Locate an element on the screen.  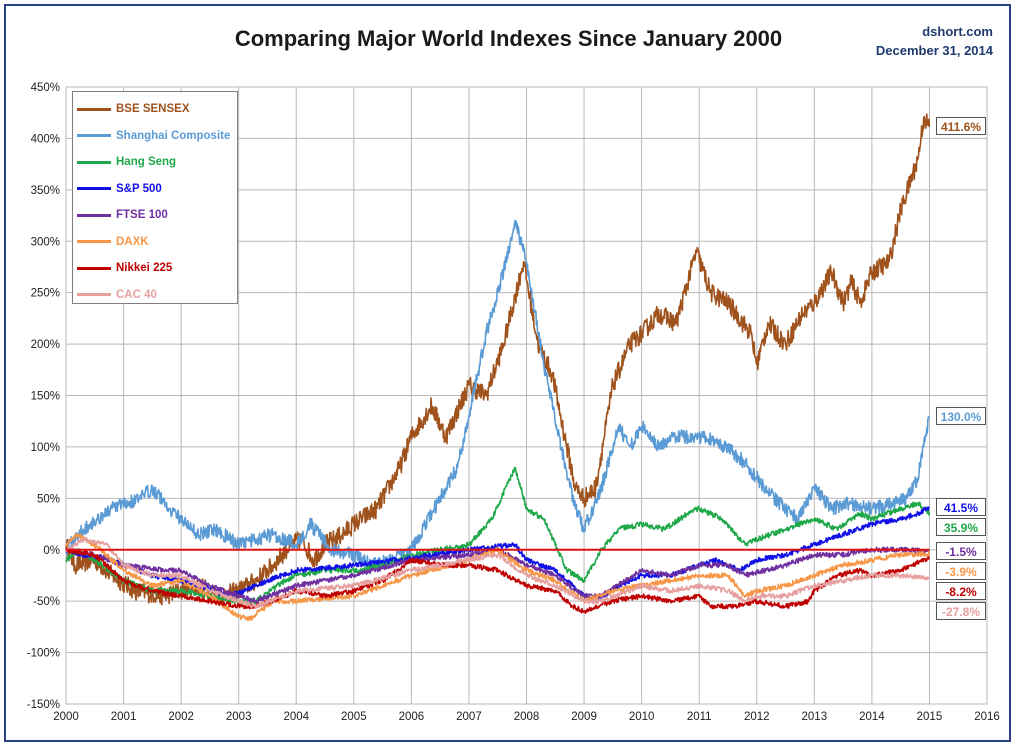
y-tick-label: 150% is located at coordinates (45, 397).